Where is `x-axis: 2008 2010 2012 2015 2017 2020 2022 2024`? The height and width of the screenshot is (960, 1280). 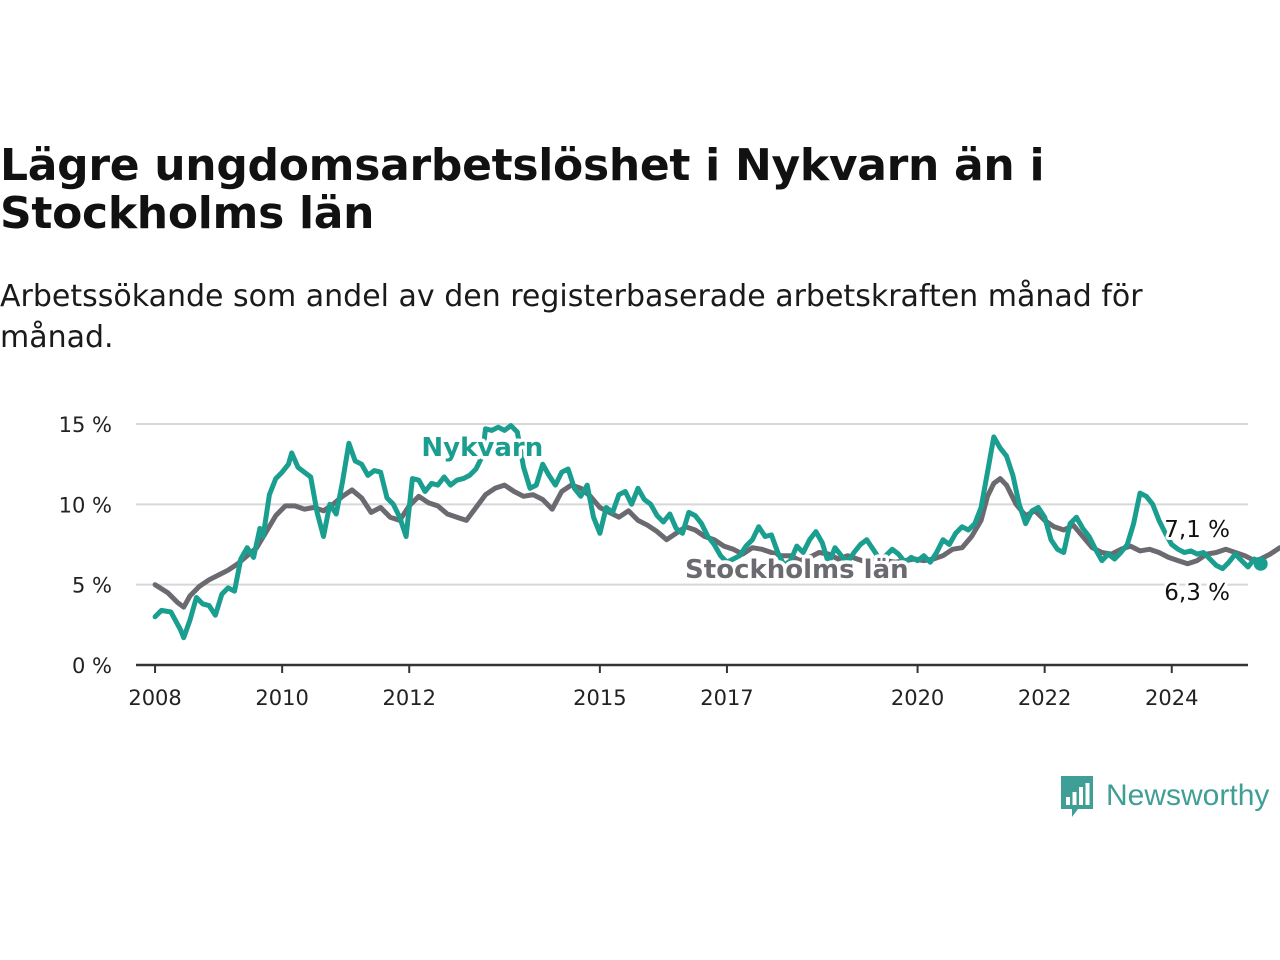 x-axis: 2008 2010 2012 2015 2017 2020 2022 2024 is located at coordinates (688, 686).